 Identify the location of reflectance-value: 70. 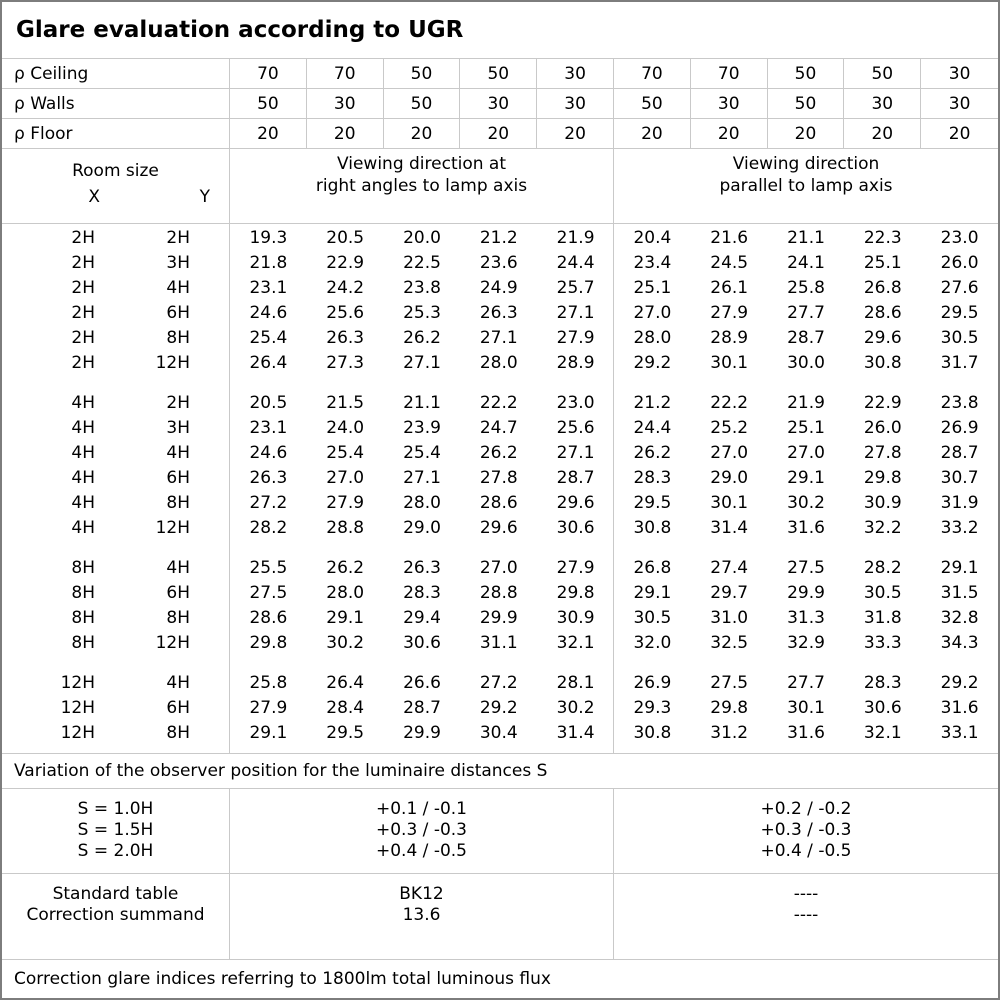
(729, 73).